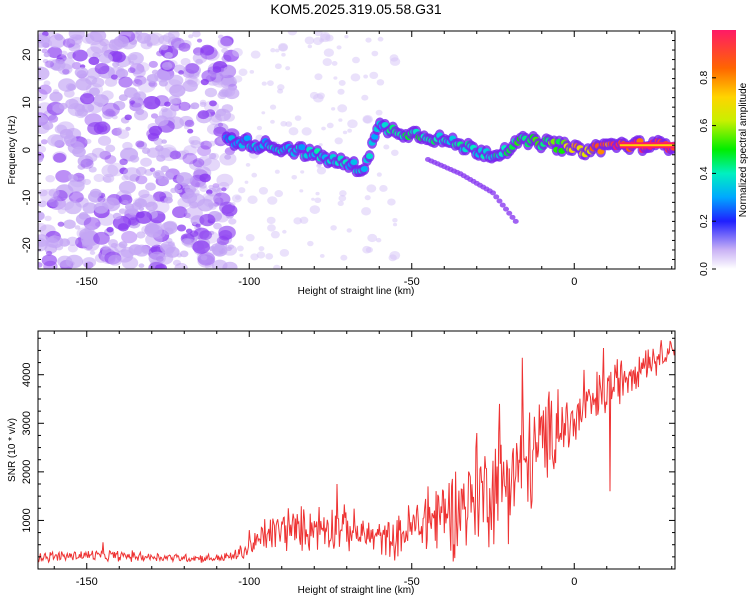 This screenshot has height=600, width=750. What do you see at coordinates (743, 149) in the screenshot?
I see `colorbar-label: Normalized spectral amplitude` at bounding box center [743, 149].